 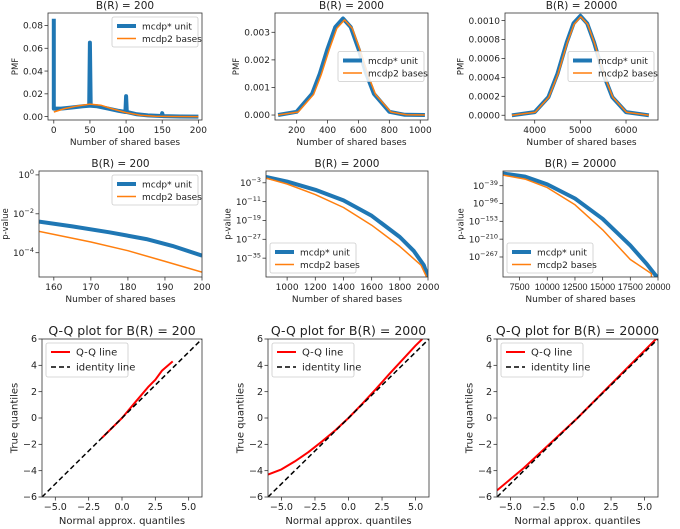 What do you see at coordinates (485, 185) in the screenshot?
I see `y-tick-label: 10−39` at bounding box center [485, 185].